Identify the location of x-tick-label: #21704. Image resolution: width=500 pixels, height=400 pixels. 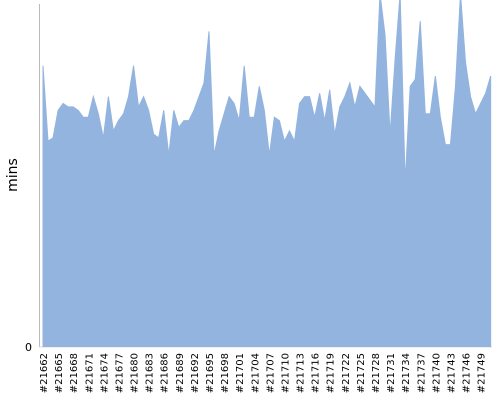
(255, 373).